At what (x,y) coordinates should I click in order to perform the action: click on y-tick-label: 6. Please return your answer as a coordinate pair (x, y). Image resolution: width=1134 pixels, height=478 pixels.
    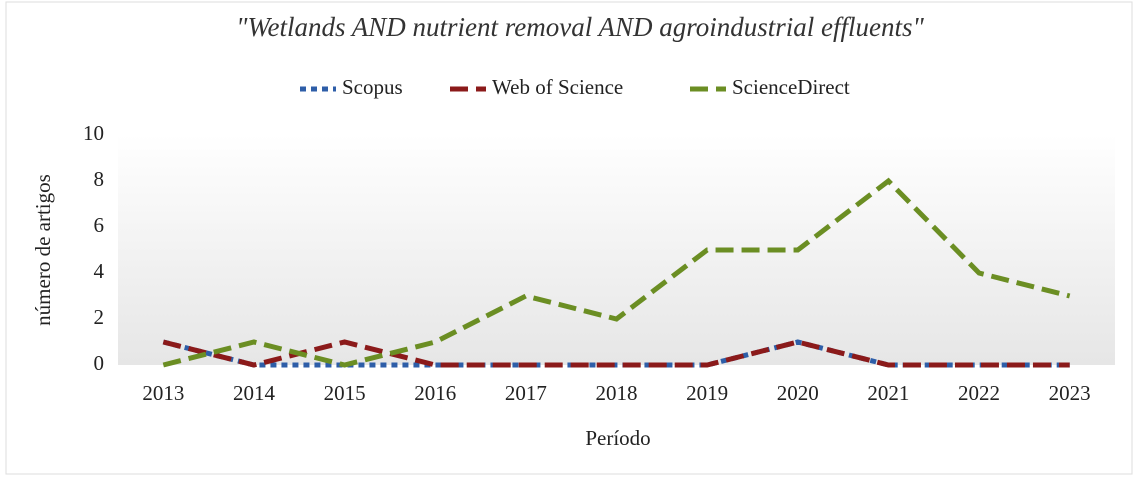
    Looking at the image, I should click on (99, 225).